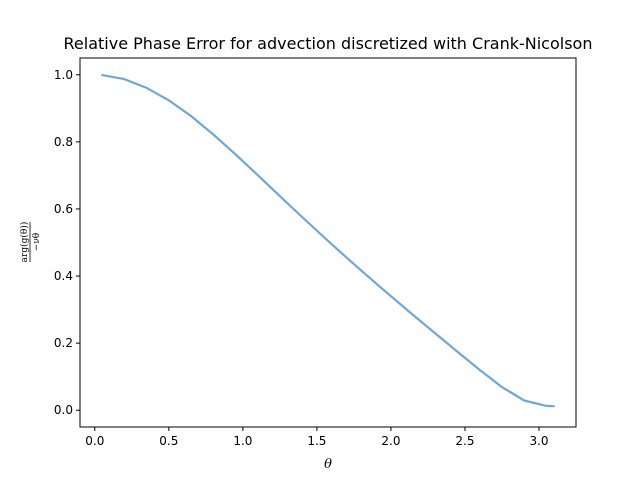  What do you see at coordinates (67, 242) in the screenshot?
I see `y-ticks: 0.0 0.2 0.4 0.6 0.8 1.0` at bounding box center [67, 242].